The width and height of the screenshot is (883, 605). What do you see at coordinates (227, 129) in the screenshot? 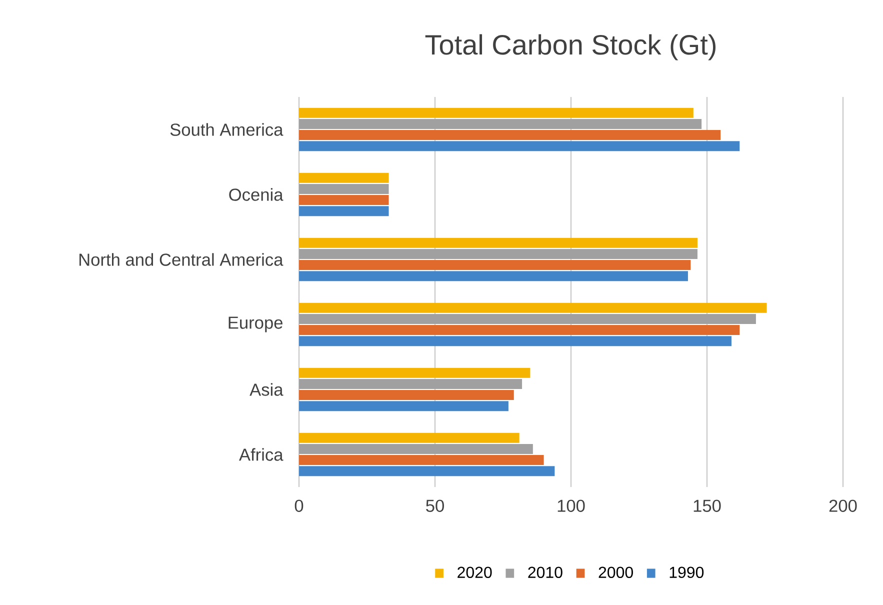
I see `y-tick-label: South America` at bounding box center [227, 129].